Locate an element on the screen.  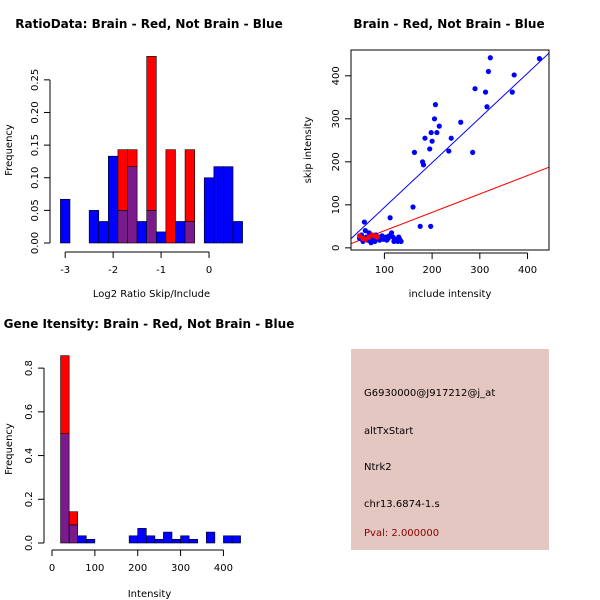
gene_intensity_hist-x-tick-label: 100 is located at coordinates (94, 568).